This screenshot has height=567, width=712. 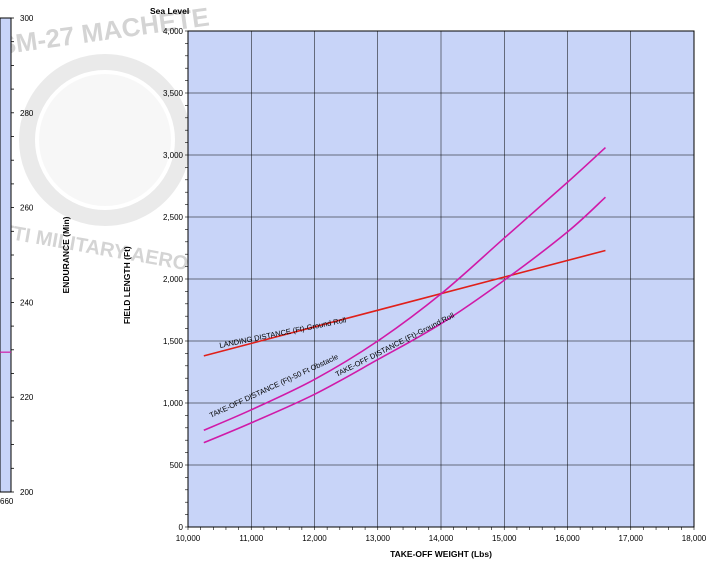 I want to click on y-tick-label: 0, so click(x=181, y=527).